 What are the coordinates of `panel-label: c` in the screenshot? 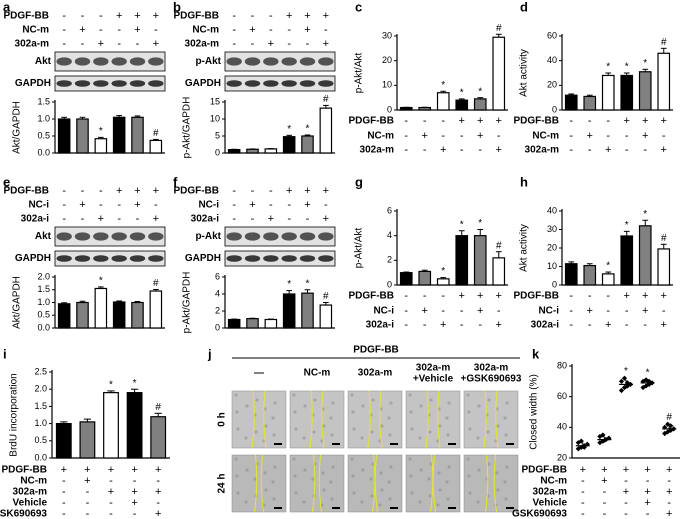 It's located at (358, 7).